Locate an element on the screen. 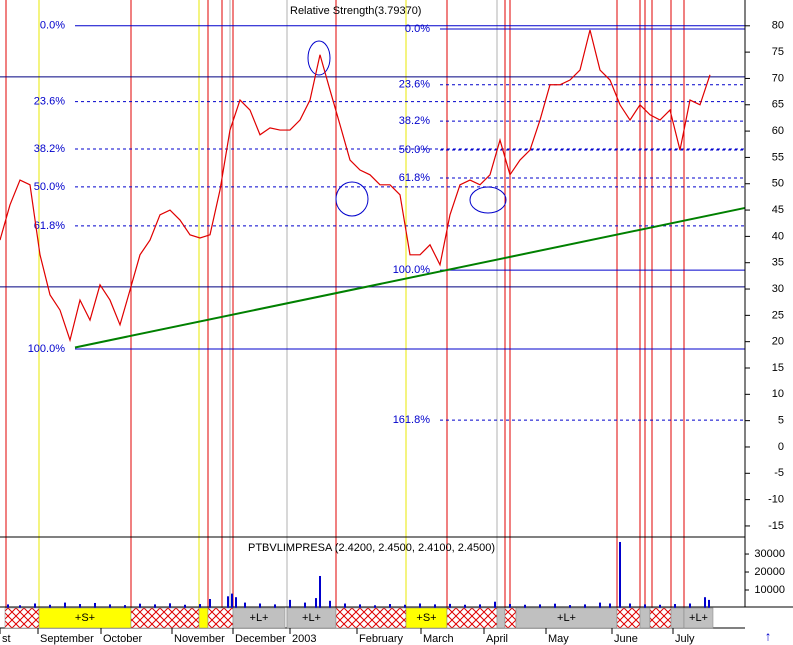 Image resolution: width=793 pixels, height=645 pixels. volume-tick-label: 10000 is located at coordinates (769, 590).